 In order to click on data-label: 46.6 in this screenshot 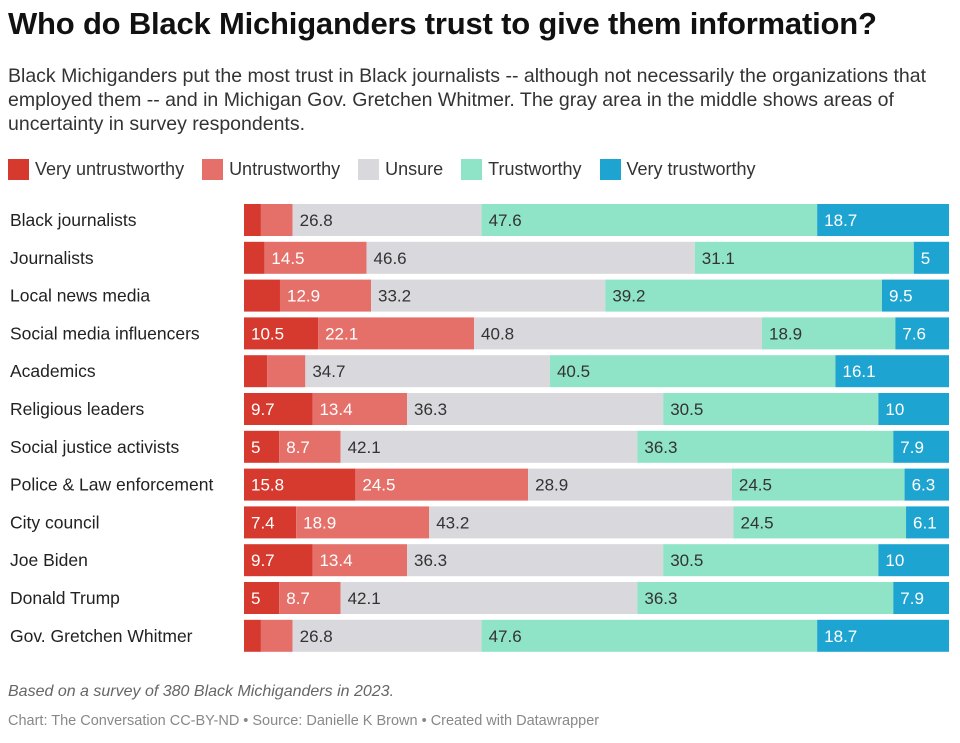, I will do `click(390, 258)`.